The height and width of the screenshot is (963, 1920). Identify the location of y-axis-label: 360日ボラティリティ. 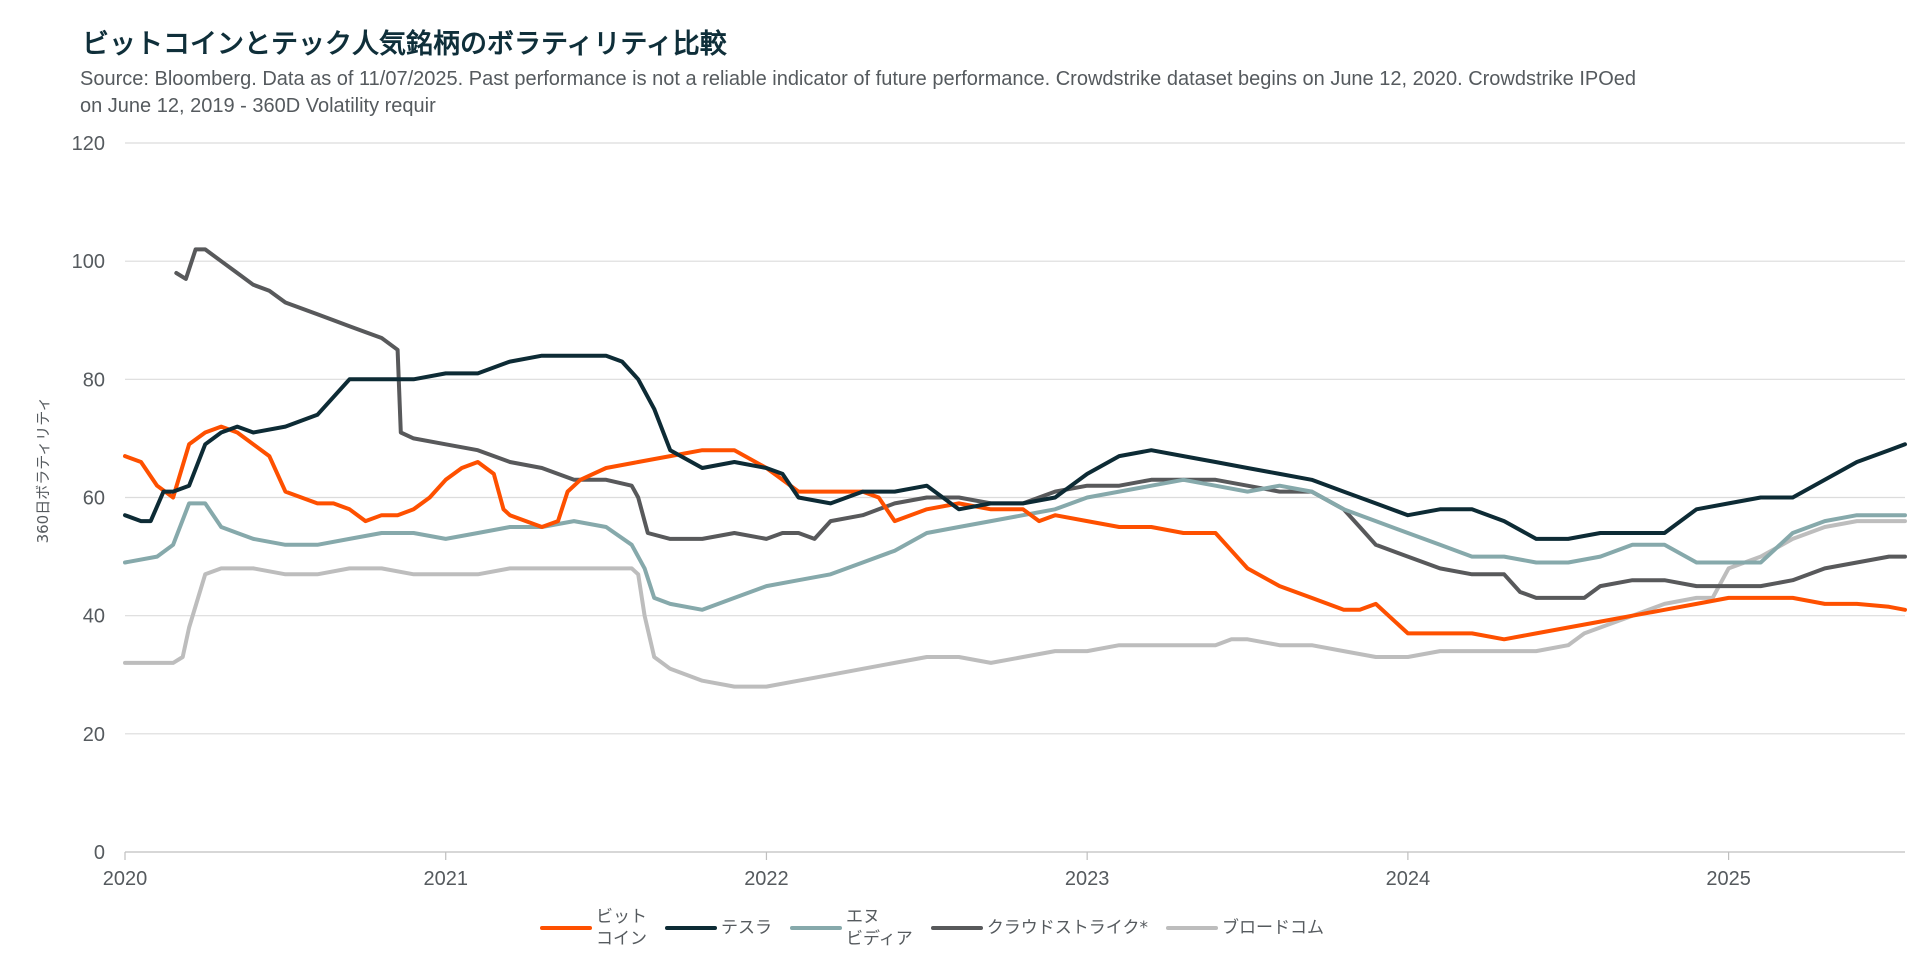
(43, 470).